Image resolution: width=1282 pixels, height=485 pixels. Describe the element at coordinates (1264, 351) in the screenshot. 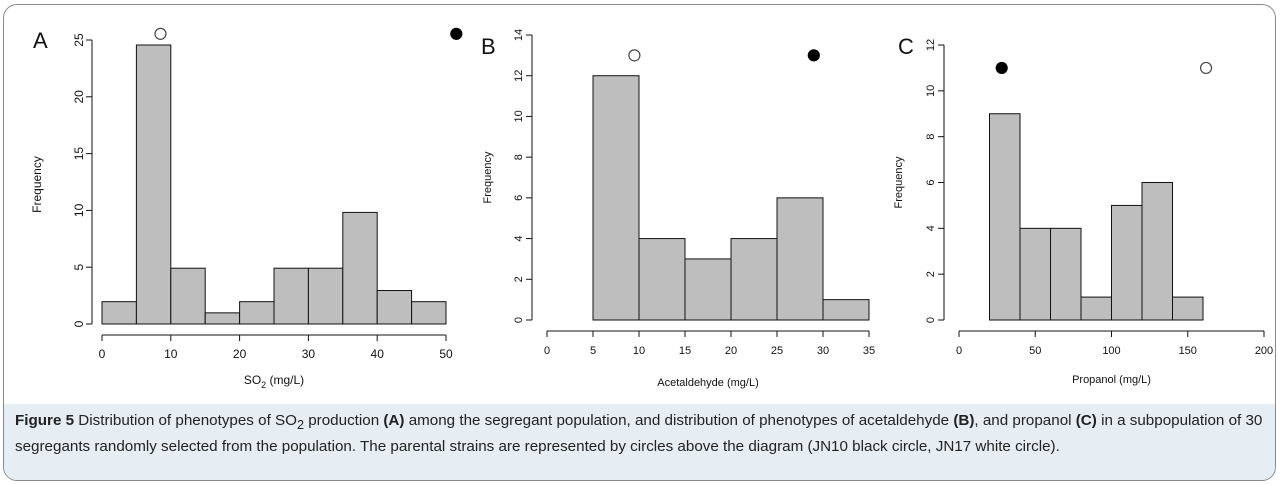

I see `x-tick-label: 200` at that location.